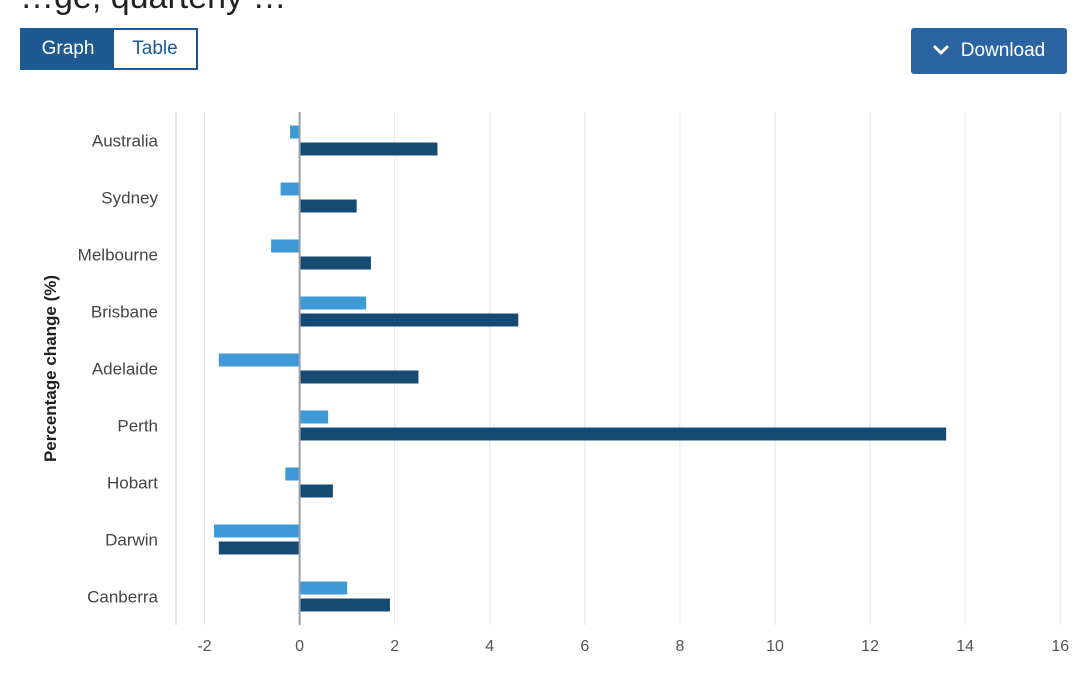  Describe the element at coordinates (131, 540) in the screenshot. I see `category-label: Darwin` at that location.